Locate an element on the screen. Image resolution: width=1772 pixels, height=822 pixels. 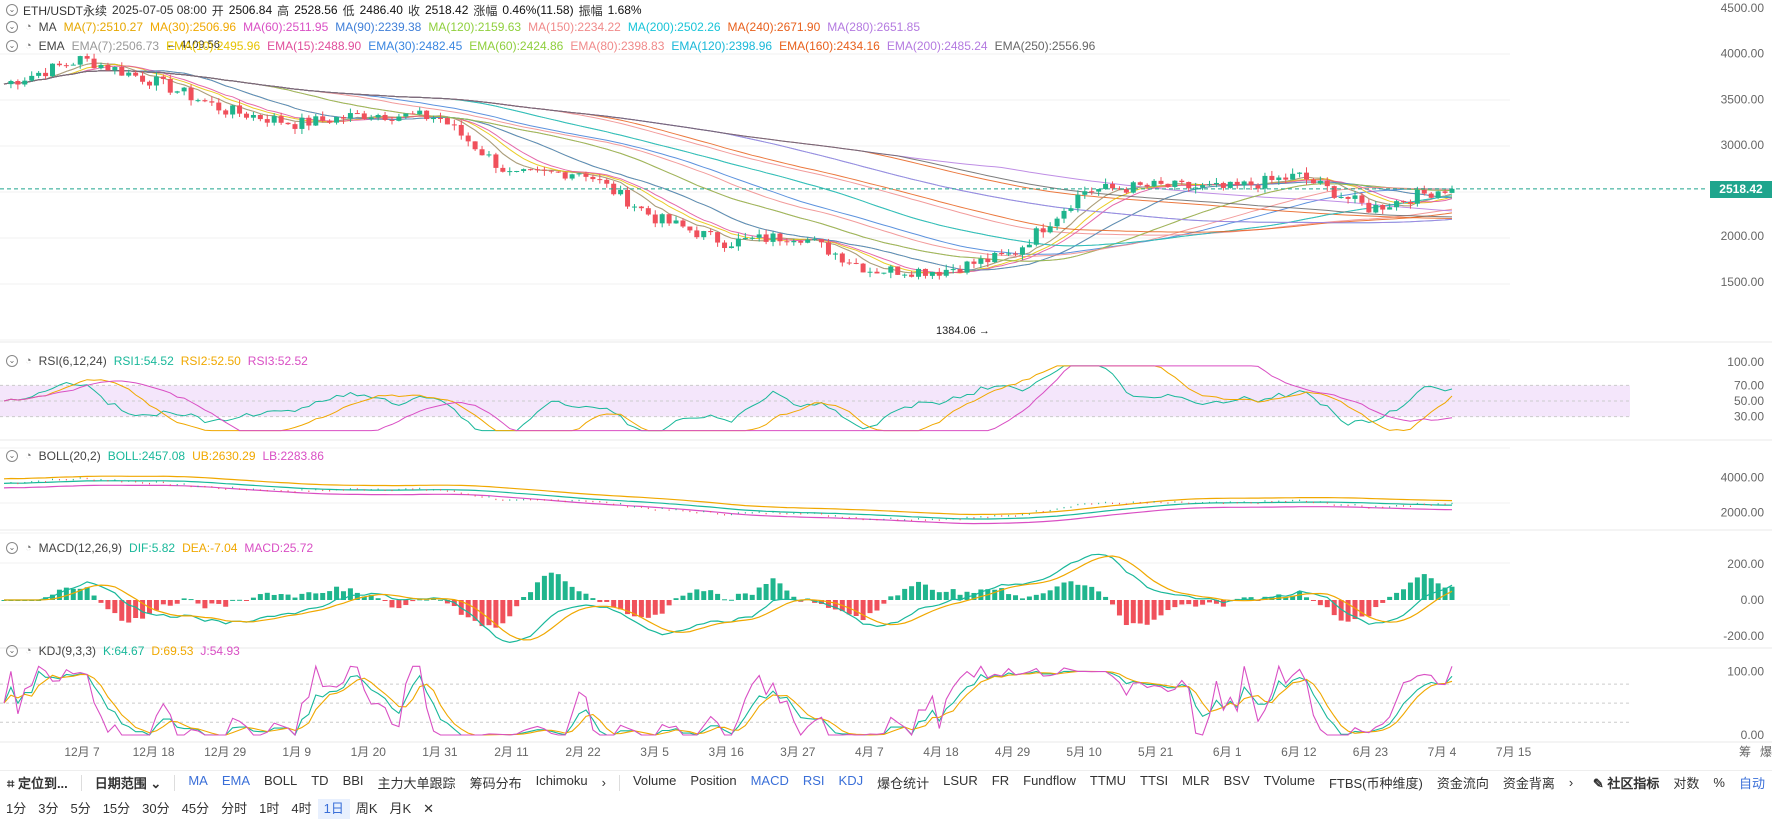
timeframe-5分: 5分 is located at coordinates (80, 808).